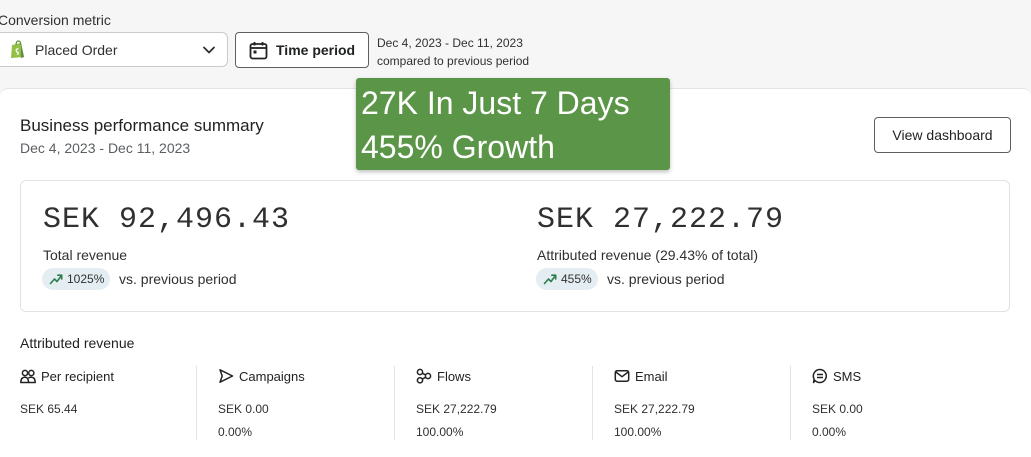 The height and width of the screenshot is (457, 1031). I want to click on total-revenue-change-badge: 1025%, so click(76, 279).